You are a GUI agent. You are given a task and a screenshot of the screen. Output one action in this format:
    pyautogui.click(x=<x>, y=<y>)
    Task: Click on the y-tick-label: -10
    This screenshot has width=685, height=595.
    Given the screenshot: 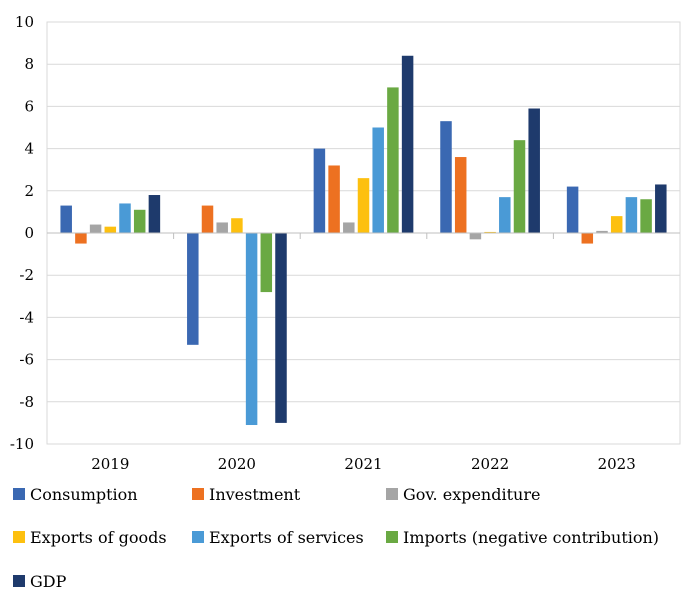 What is the action you would take?
    pyautogui.click(x=22, y=444)
    